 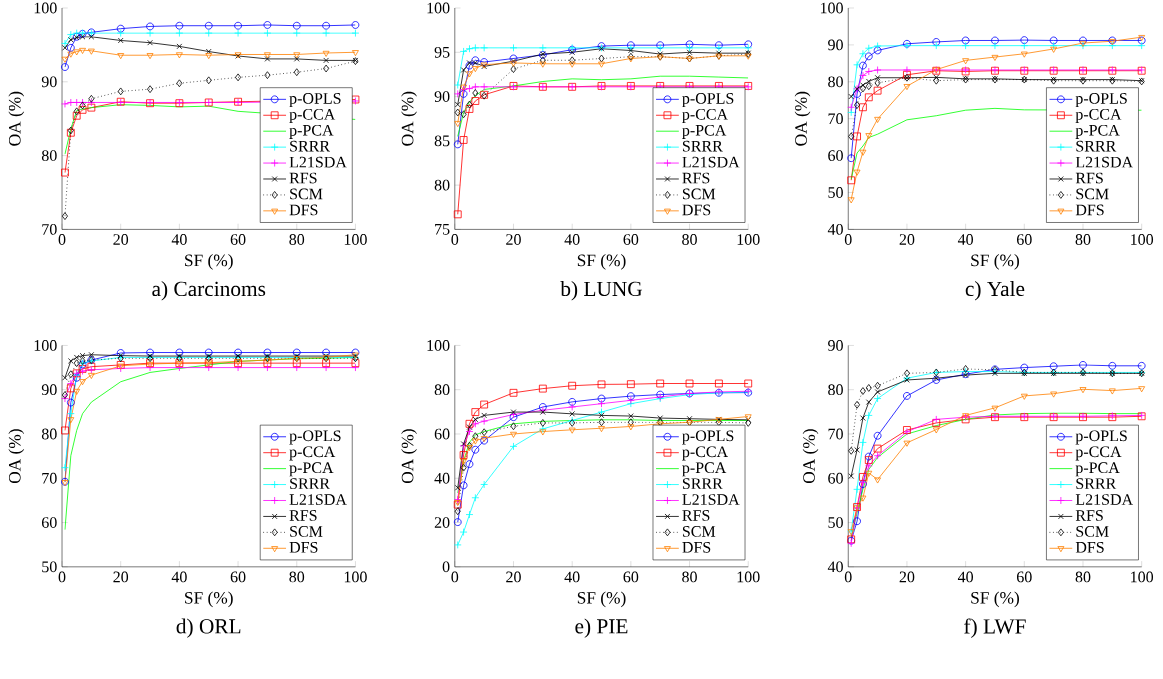 I want to click on y-tick-label: 75, so click(x=442, y=229).